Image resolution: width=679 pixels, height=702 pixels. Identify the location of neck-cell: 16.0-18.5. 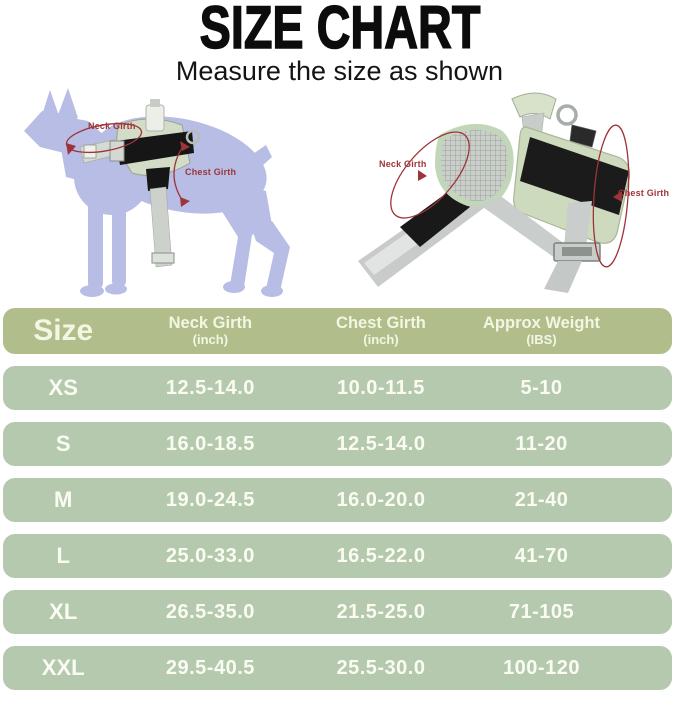
(210, 443).